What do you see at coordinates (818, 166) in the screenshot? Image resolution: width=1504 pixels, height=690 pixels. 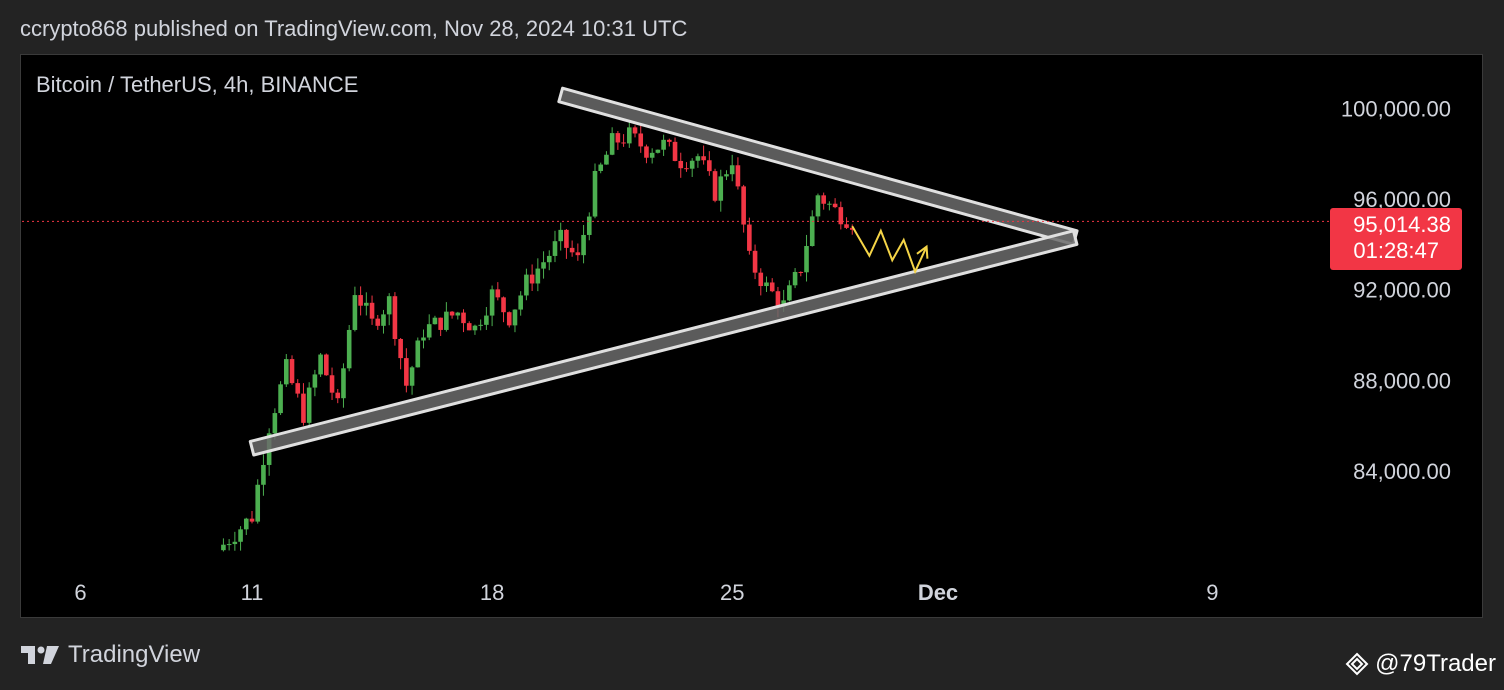 I see `triangle-upper-trendline` at bounding box center [818, 166].